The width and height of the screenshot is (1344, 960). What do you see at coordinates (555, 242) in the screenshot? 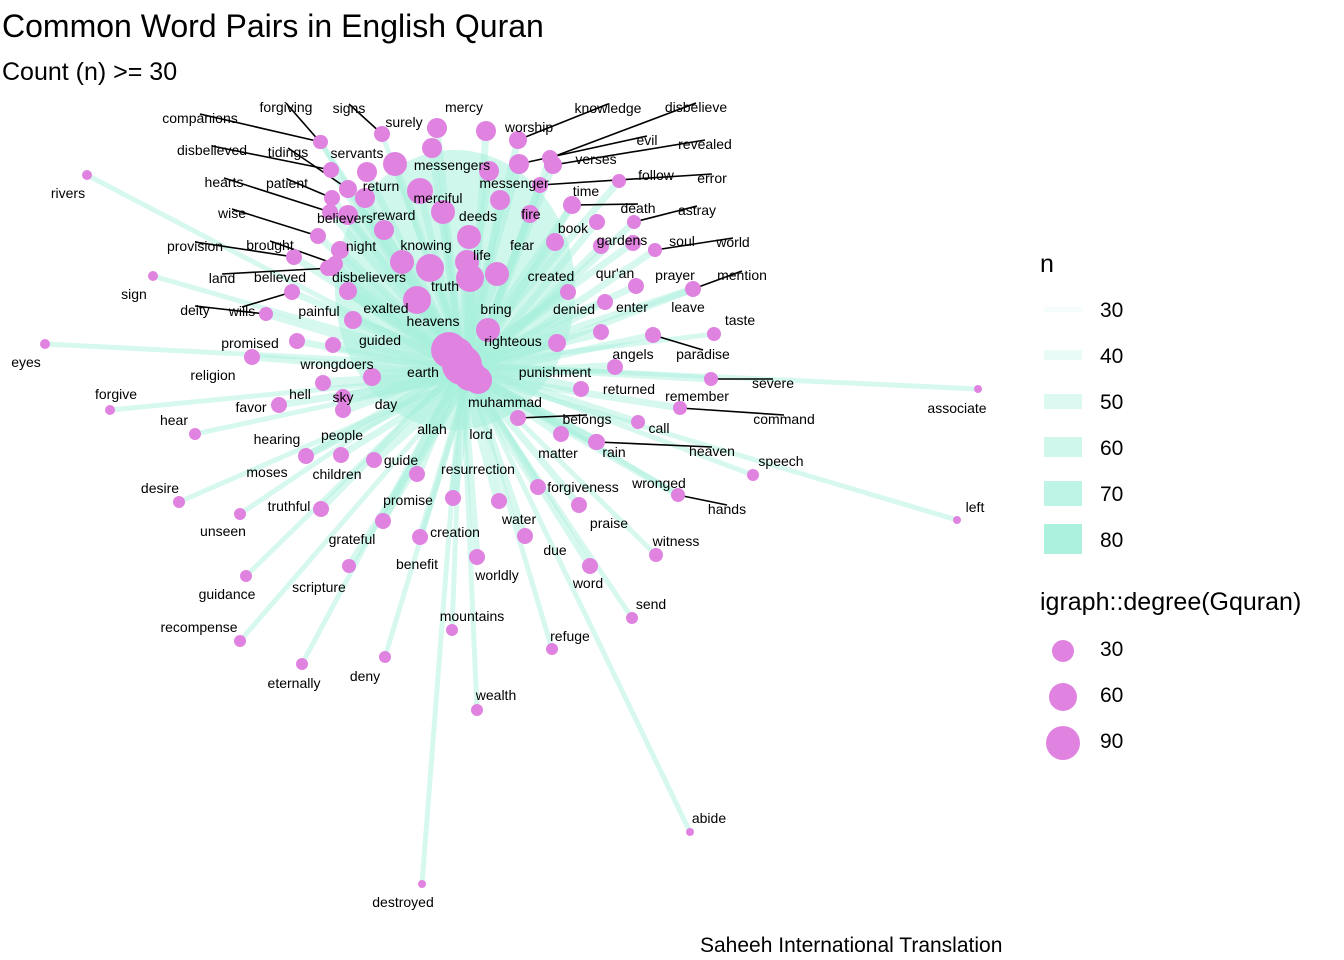
I see `node-book` at bounding box center [555, 242].